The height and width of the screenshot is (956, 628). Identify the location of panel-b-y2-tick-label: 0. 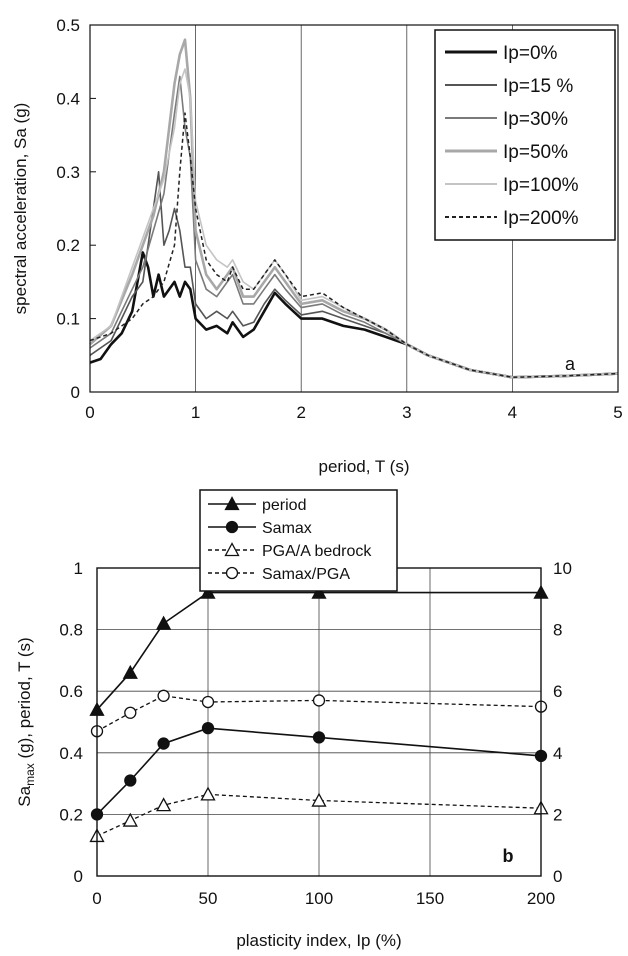
(557, 876).